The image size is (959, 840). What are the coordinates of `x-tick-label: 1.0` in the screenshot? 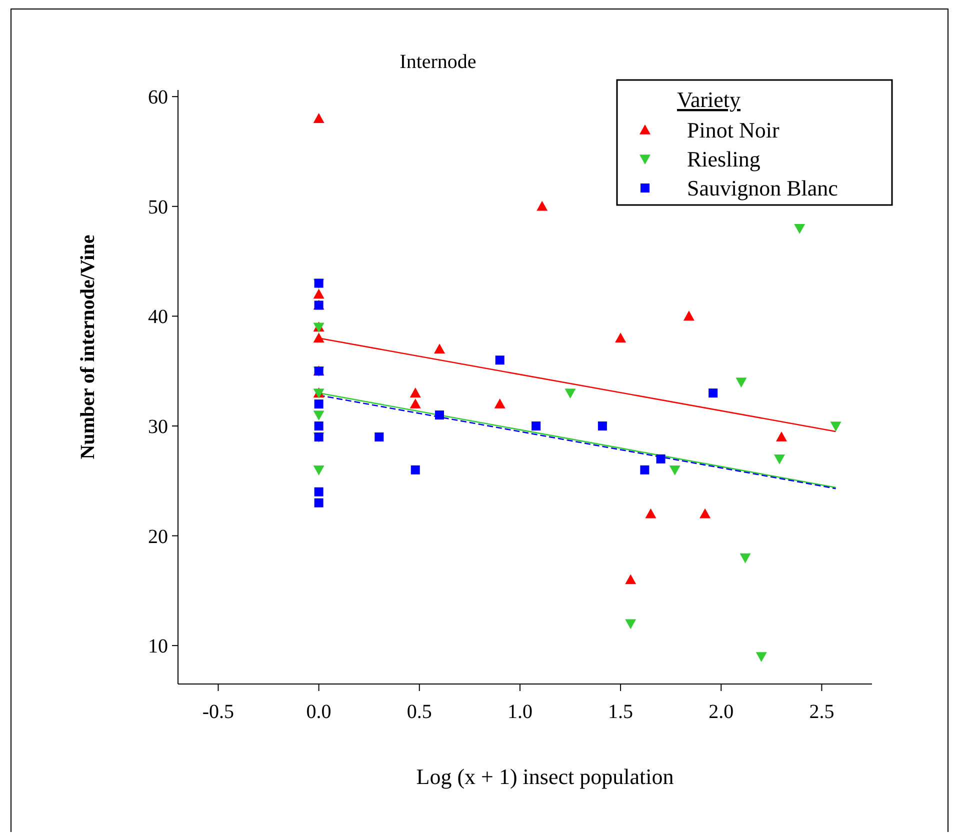 It's located at (519, 712).